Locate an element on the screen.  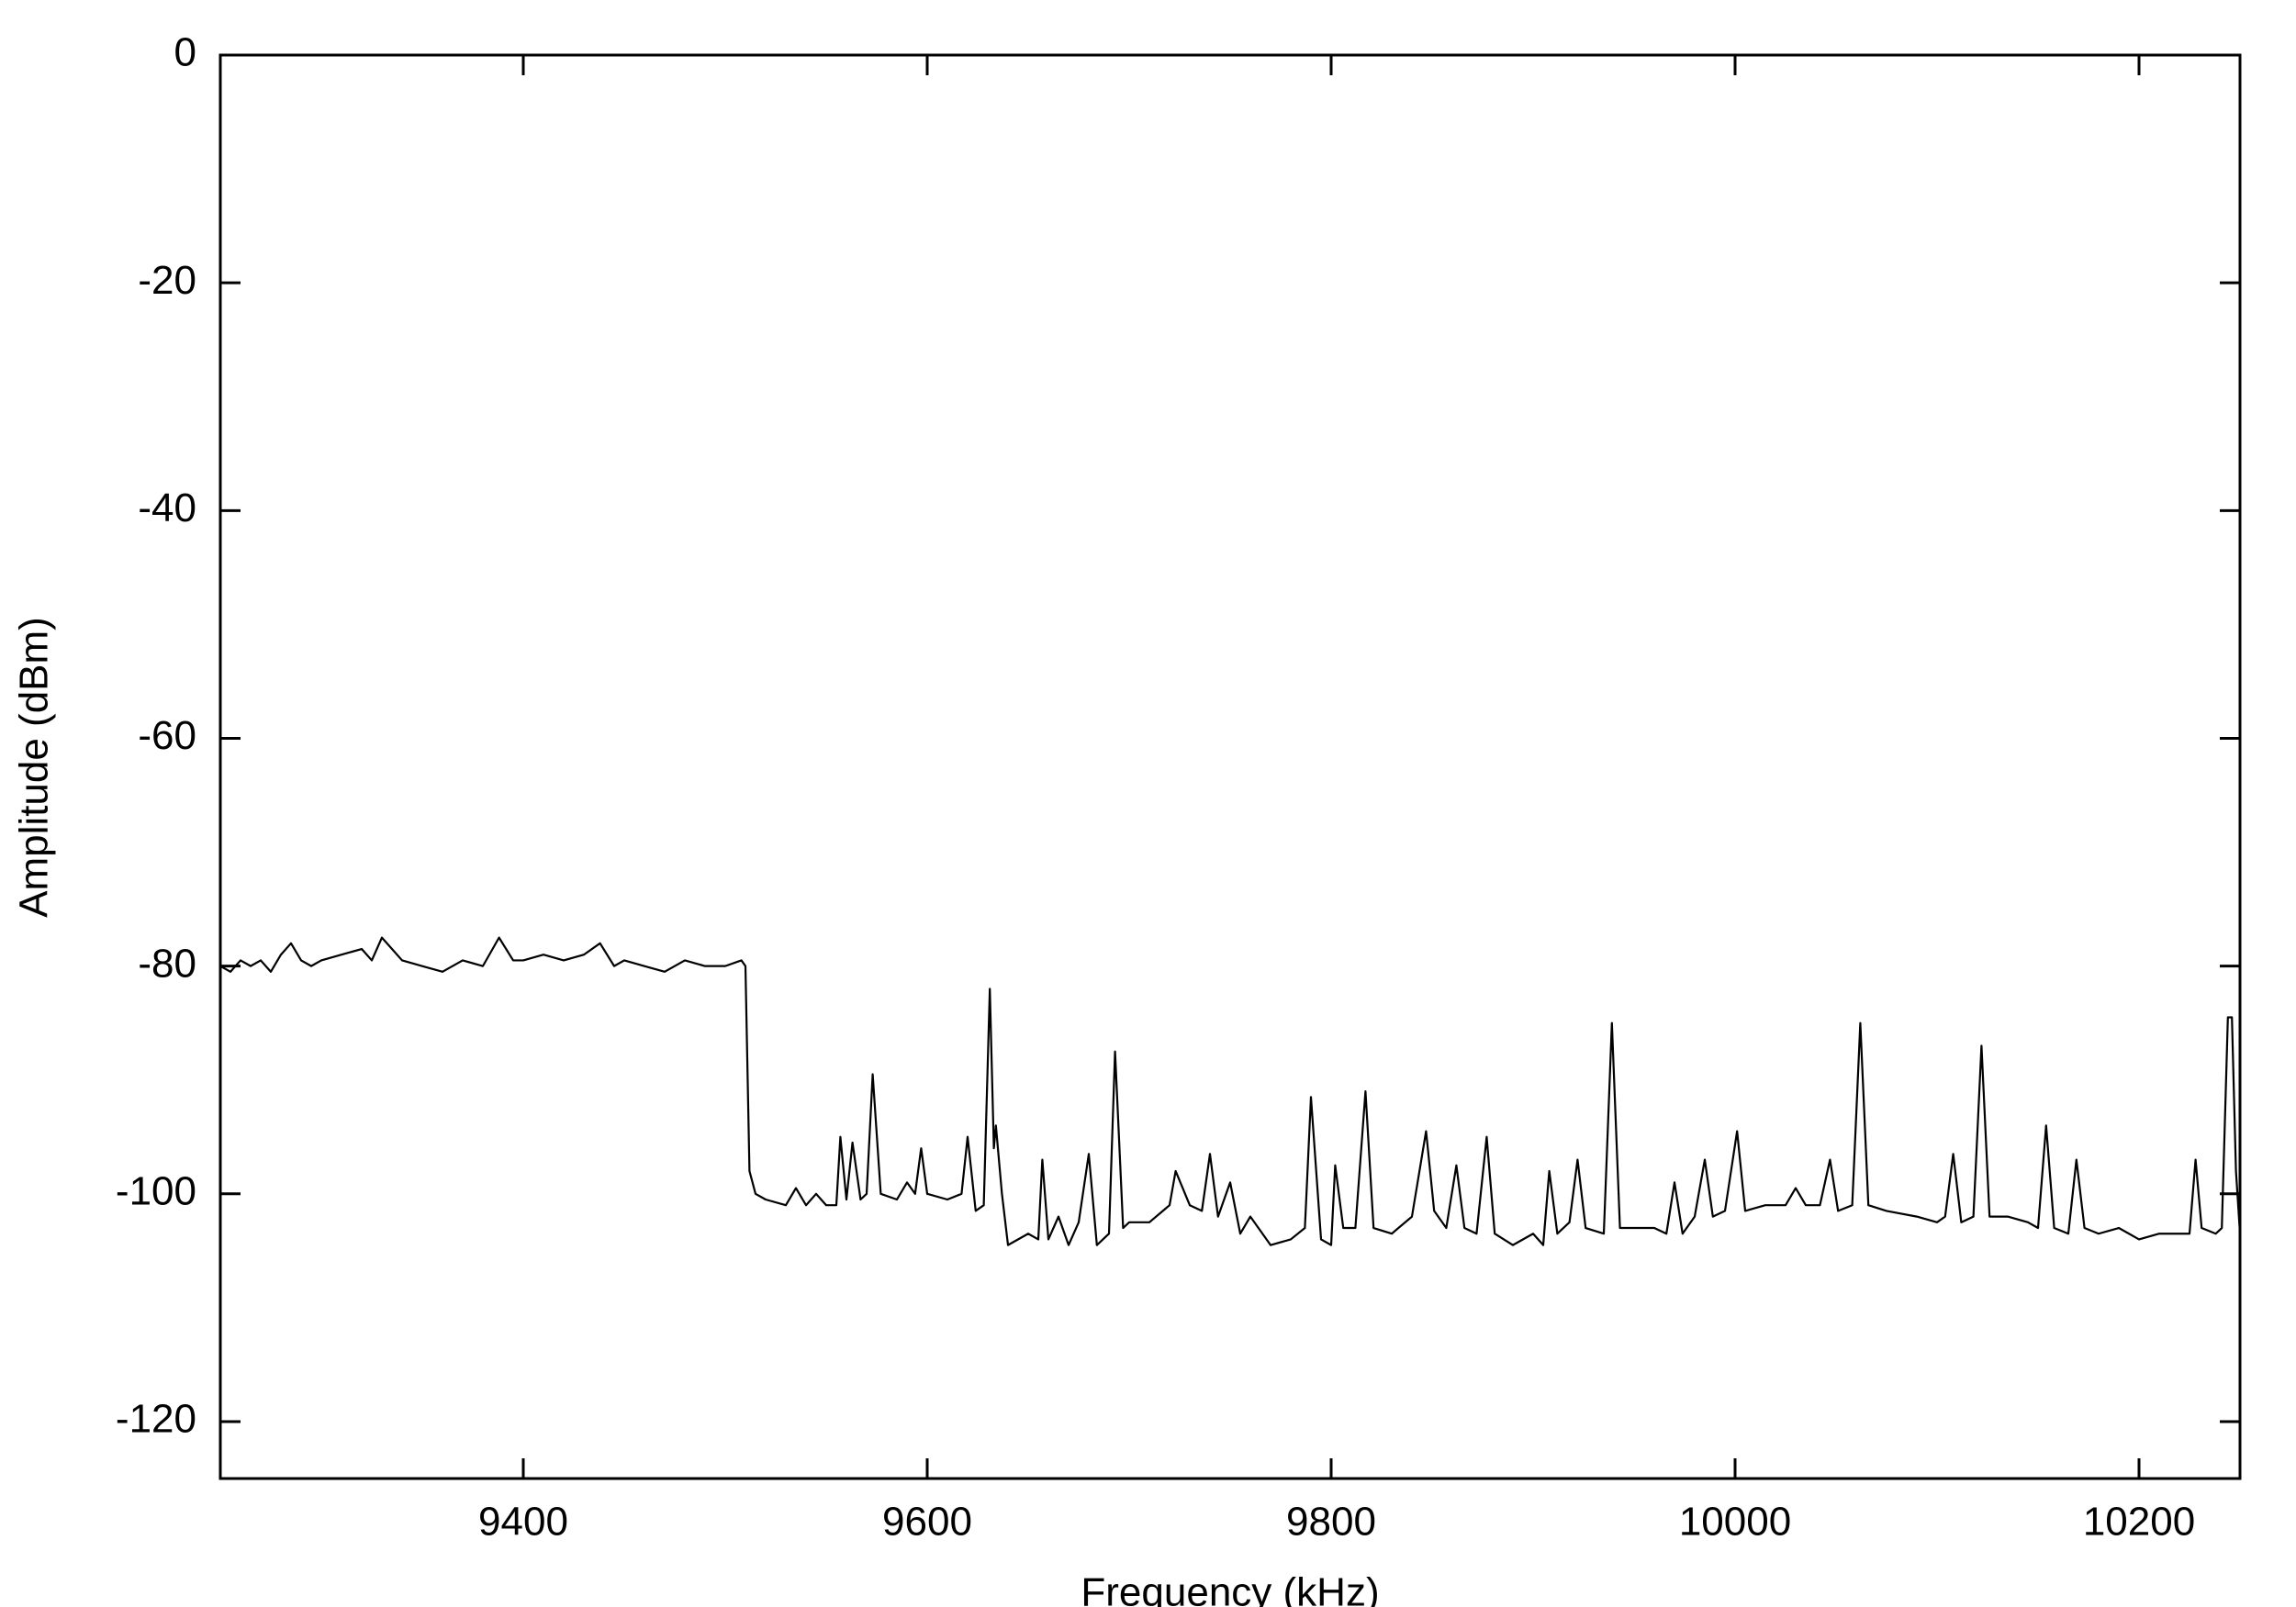
y-tick-label: -40 is located at coordinates (167, 507).